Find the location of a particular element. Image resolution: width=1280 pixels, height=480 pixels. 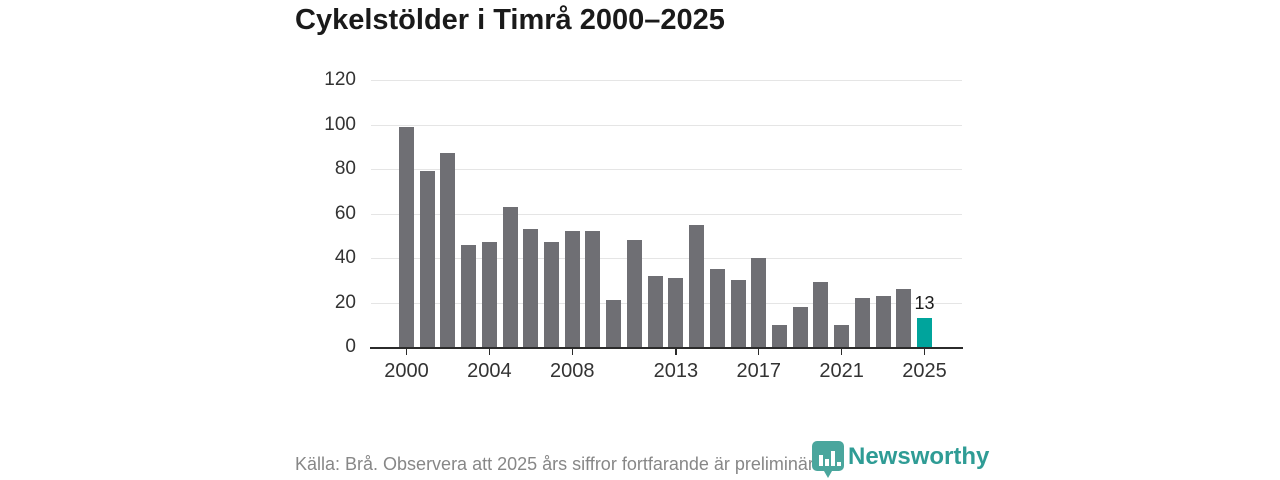

bar-2016 is located at coordinates (738, 313).